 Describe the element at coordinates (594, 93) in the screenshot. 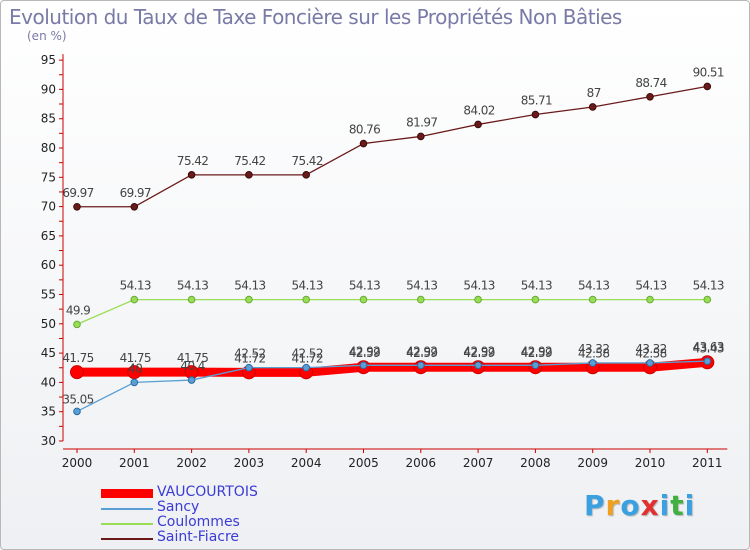

I see `data-label-saint-fiacre: 87` at that location.